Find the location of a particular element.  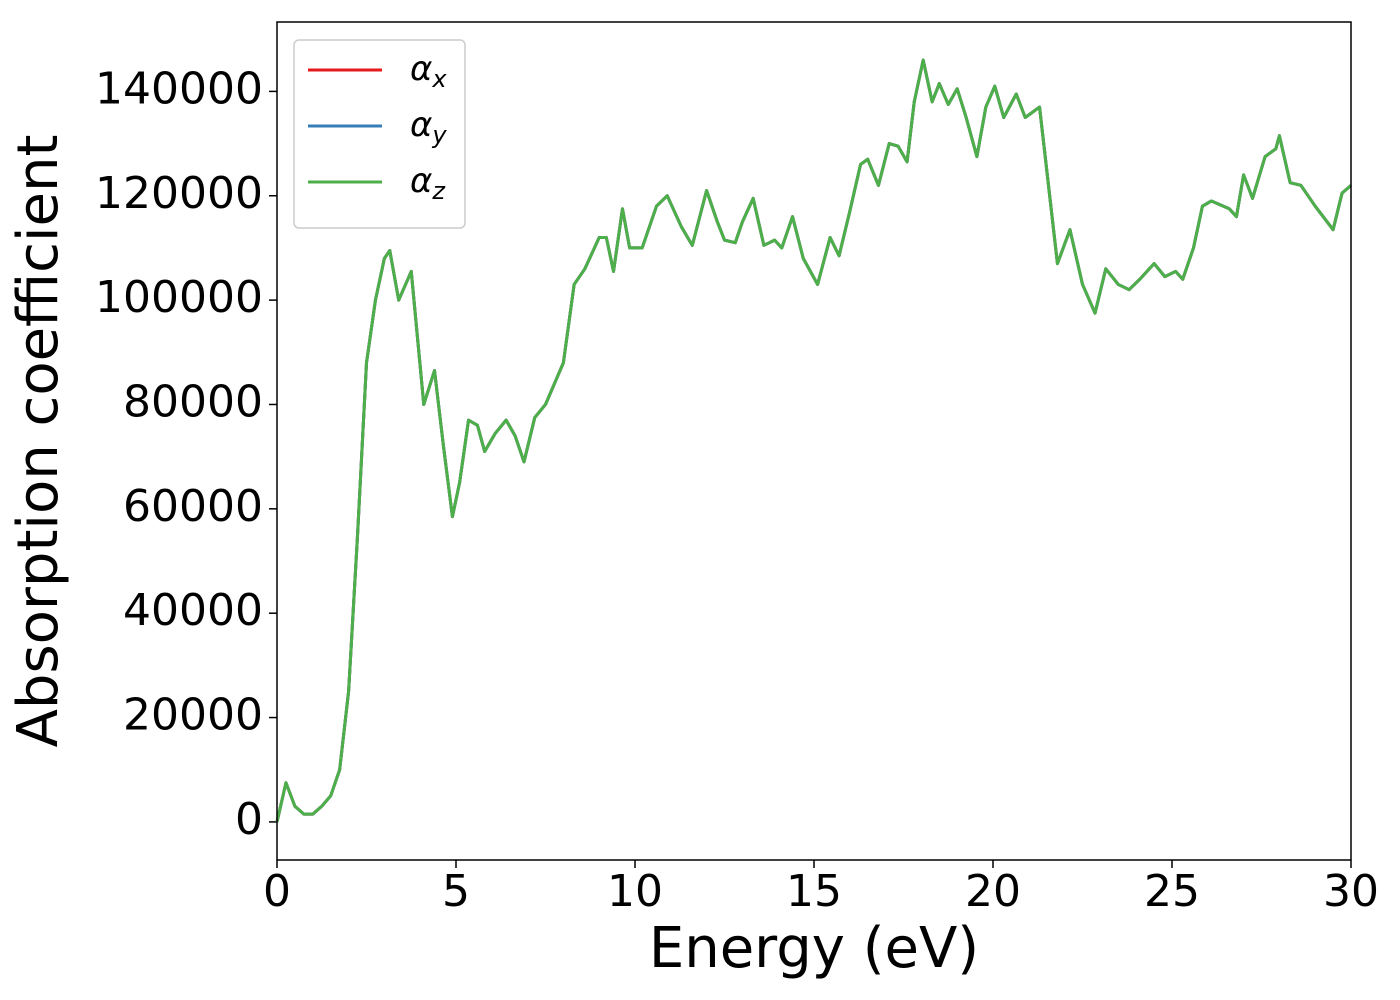

x-tick-label: 30 is located at coordinates (1351, 891).